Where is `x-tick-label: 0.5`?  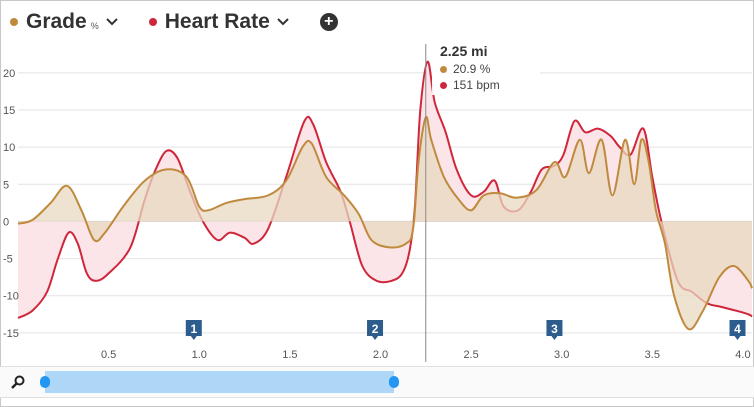 x-tick-label: 0.5 is located at coordinates (108, 355).